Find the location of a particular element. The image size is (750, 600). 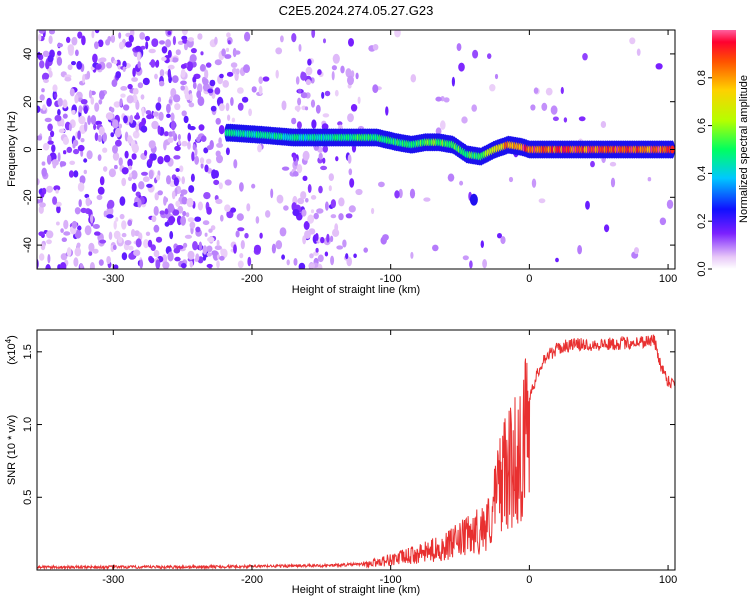

colorbar is located at coordinates (724, 149).